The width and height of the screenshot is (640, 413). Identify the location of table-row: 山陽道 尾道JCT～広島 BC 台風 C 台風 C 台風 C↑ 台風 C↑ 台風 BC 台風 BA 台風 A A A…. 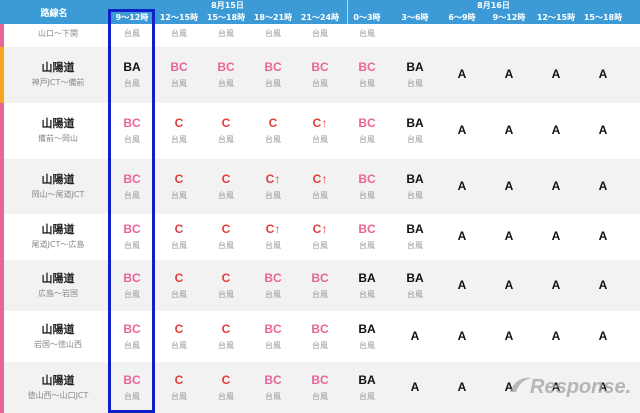
(320, 237).